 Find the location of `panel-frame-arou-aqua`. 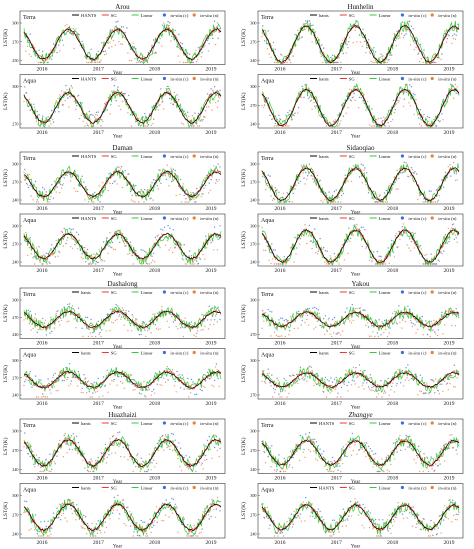

panel-frame-arou-aqua is located at coordinates (122, 101).